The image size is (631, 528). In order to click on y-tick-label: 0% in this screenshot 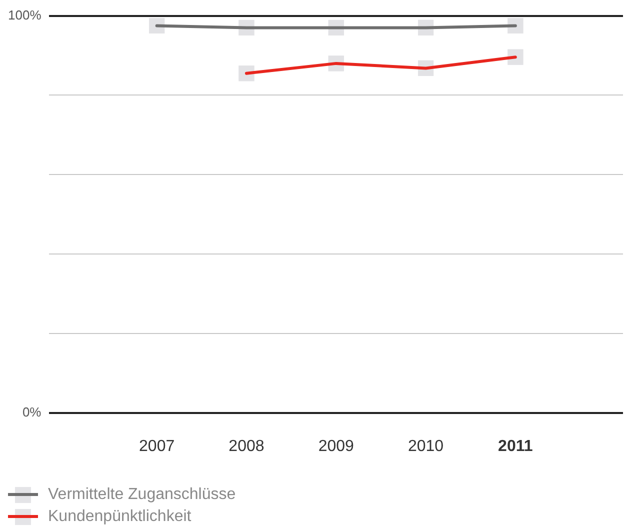, I will do `click(32, 412)`.